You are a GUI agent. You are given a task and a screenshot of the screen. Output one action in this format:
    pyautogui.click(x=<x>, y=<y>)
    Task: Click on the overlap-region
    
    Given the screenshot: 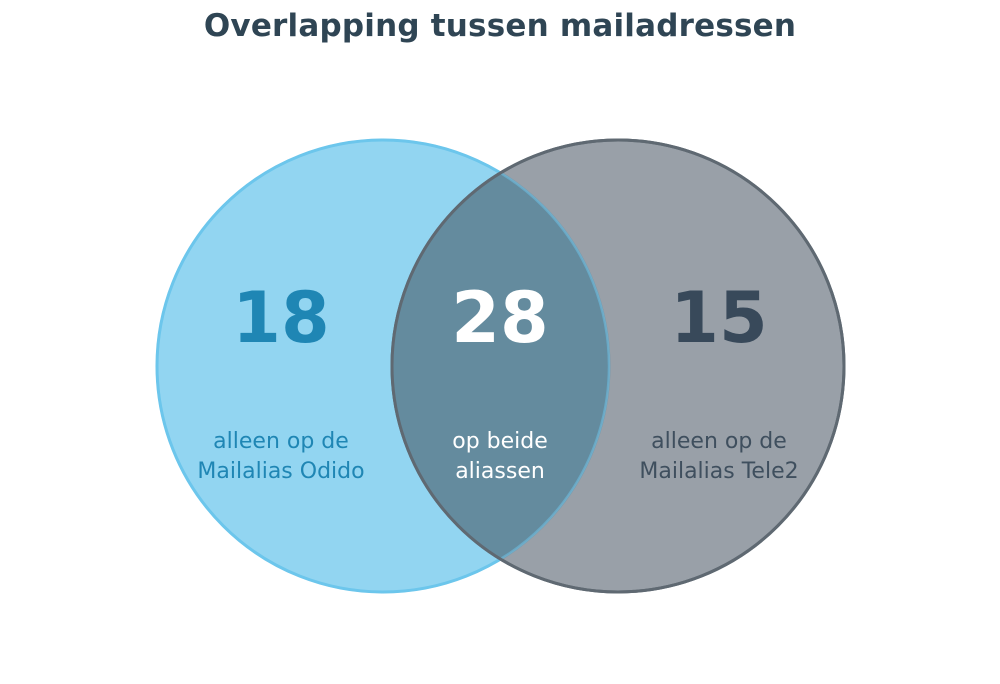 What is the action you would take?
    pyautogui.click(x=500, y=366)
    